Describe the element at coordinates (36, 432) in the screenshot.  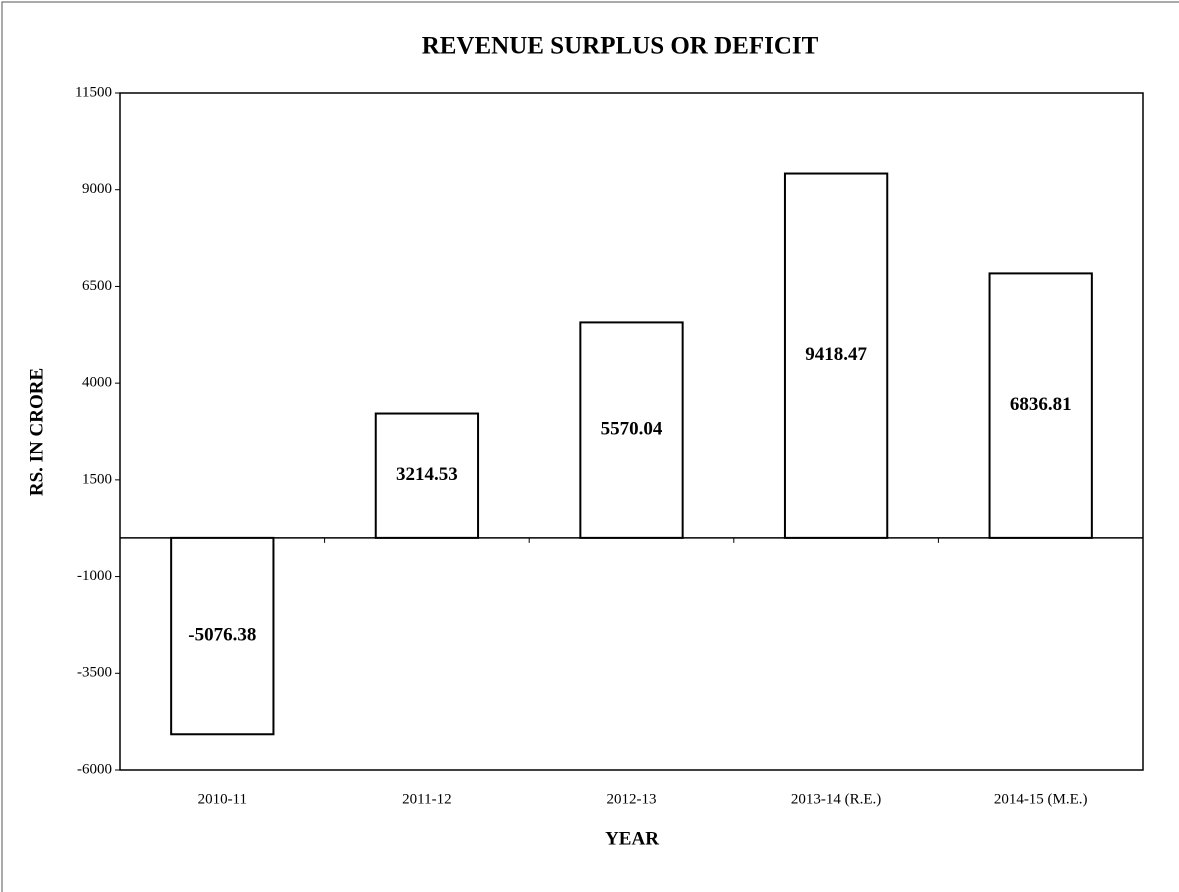
I see `y-axis-label: RS. IN CRORE` at that location.